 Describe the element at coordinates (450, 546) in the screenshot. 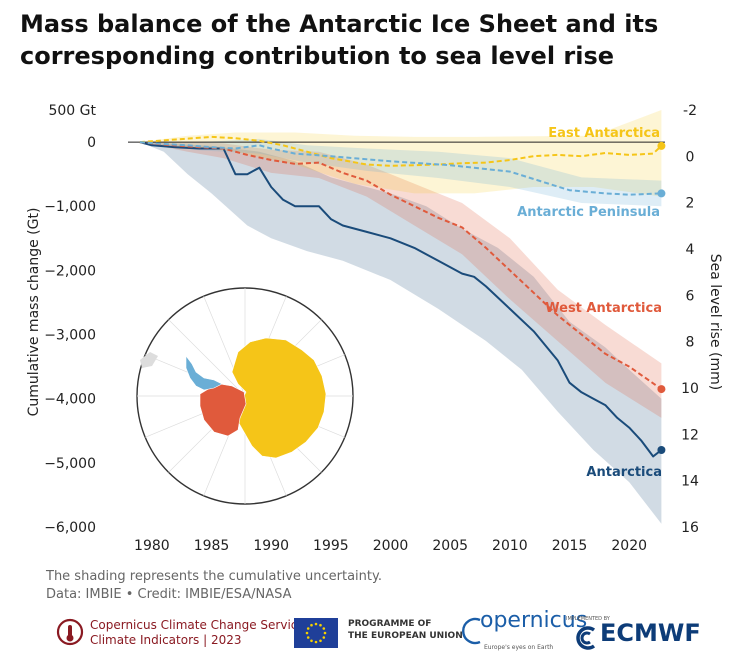

I see `x-tick-label: 2005` at that location.